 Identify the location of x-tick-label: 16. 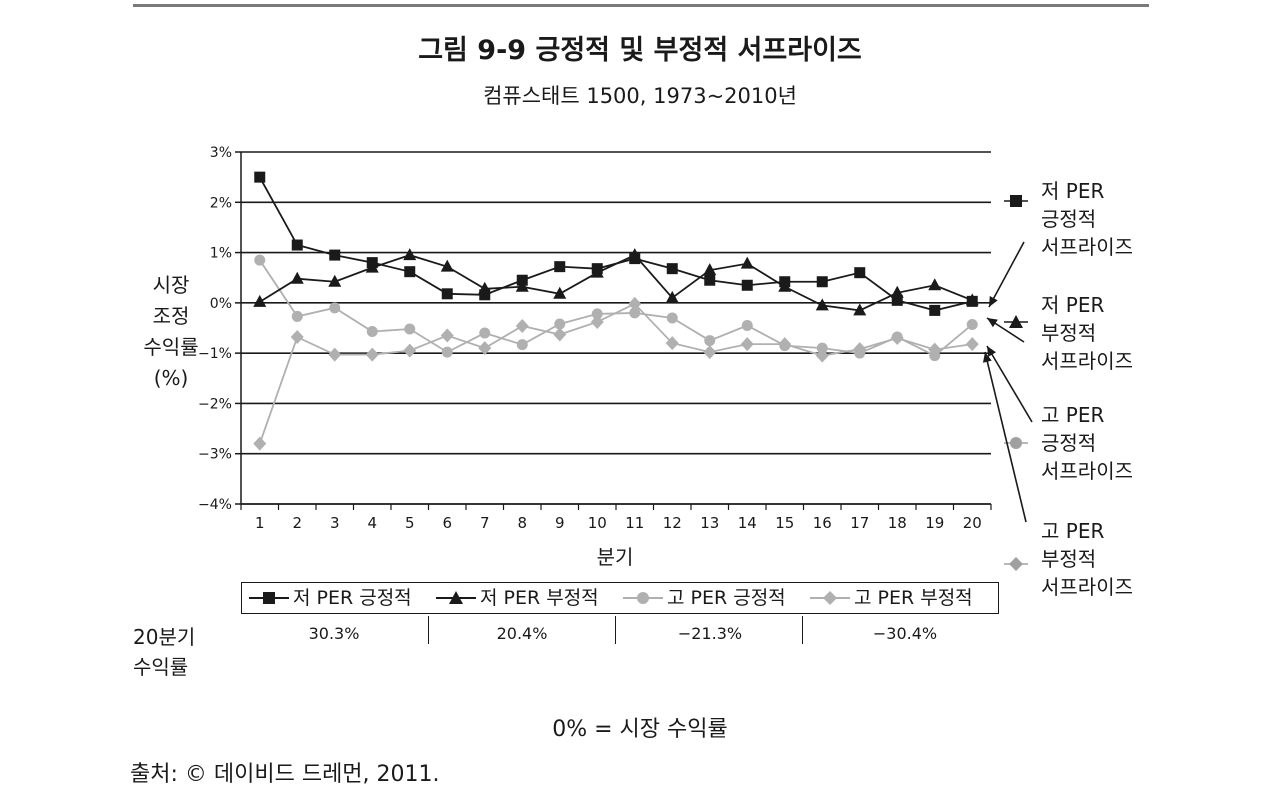
(822, 523).